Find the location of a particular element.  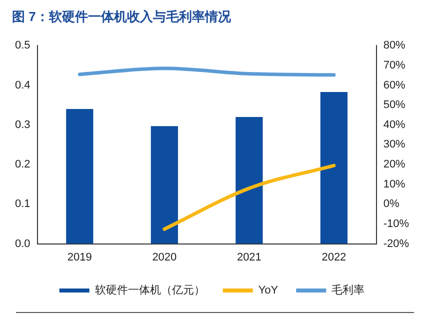

x-tick-label: 2022 is located at coordinates (334, 257).